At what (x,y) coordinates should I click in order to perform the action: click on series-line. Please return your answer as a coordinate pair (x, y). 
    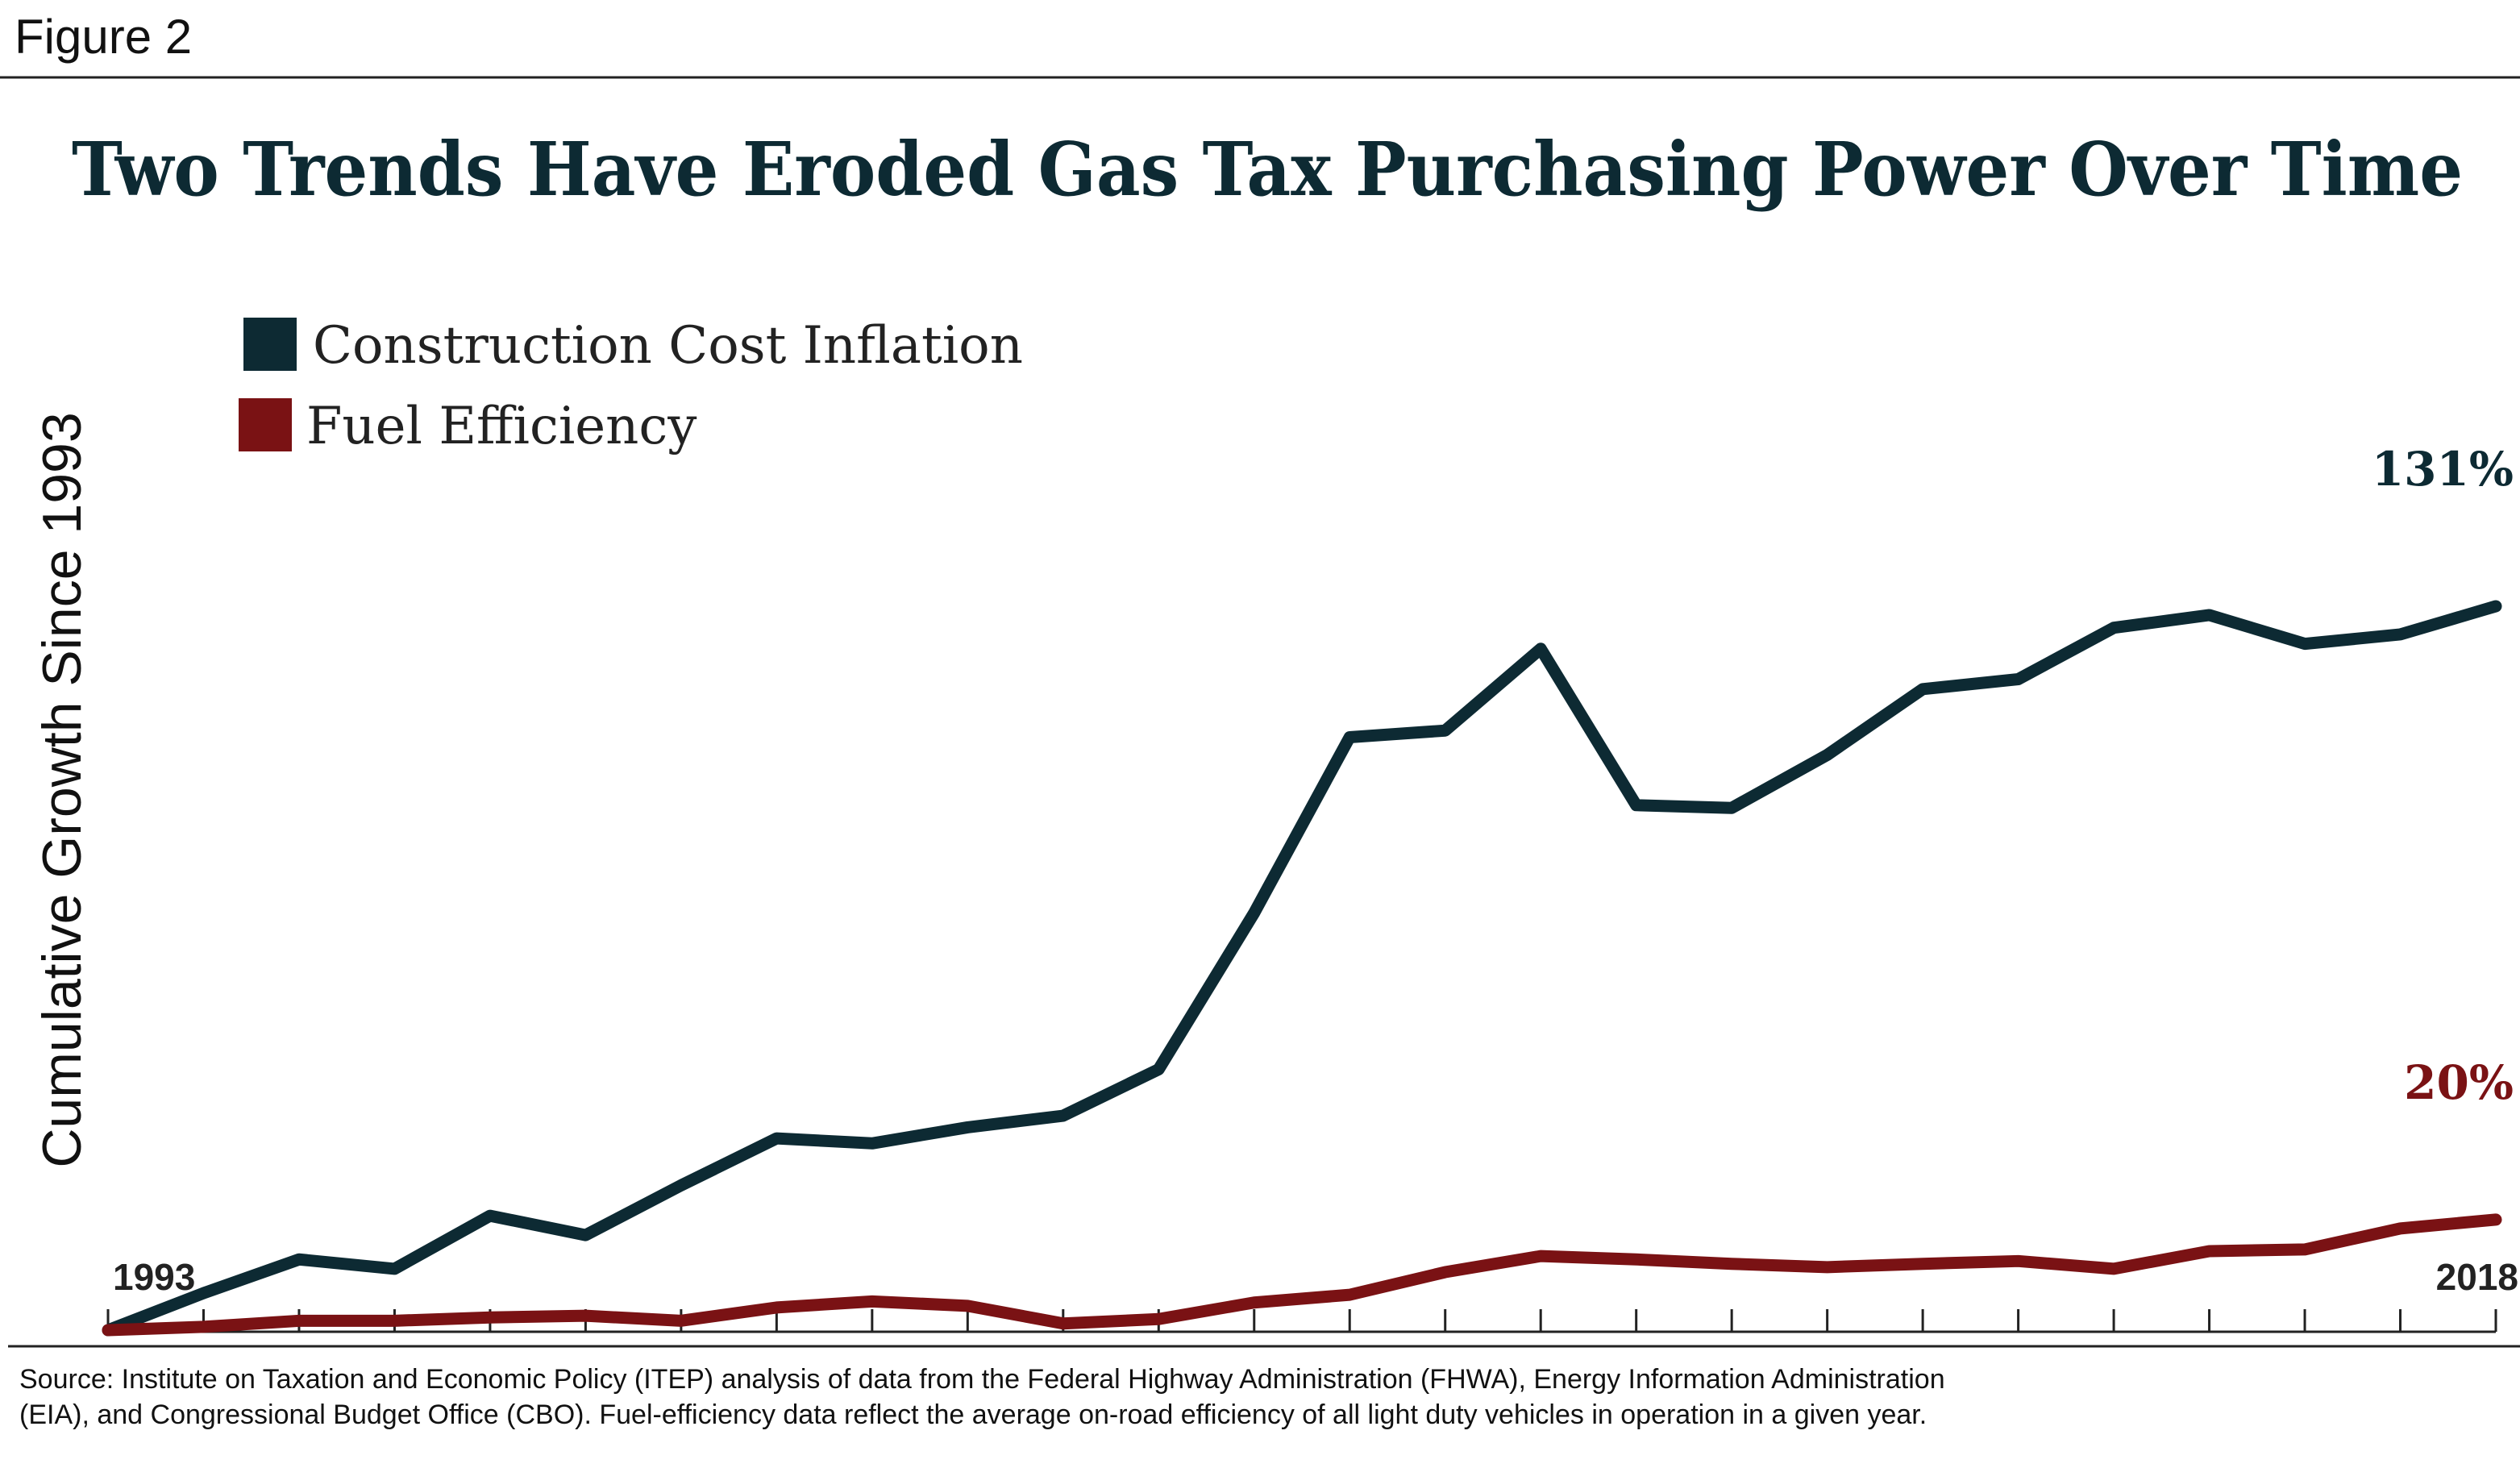
    Looking at the image, I should click on (1302, 1275).